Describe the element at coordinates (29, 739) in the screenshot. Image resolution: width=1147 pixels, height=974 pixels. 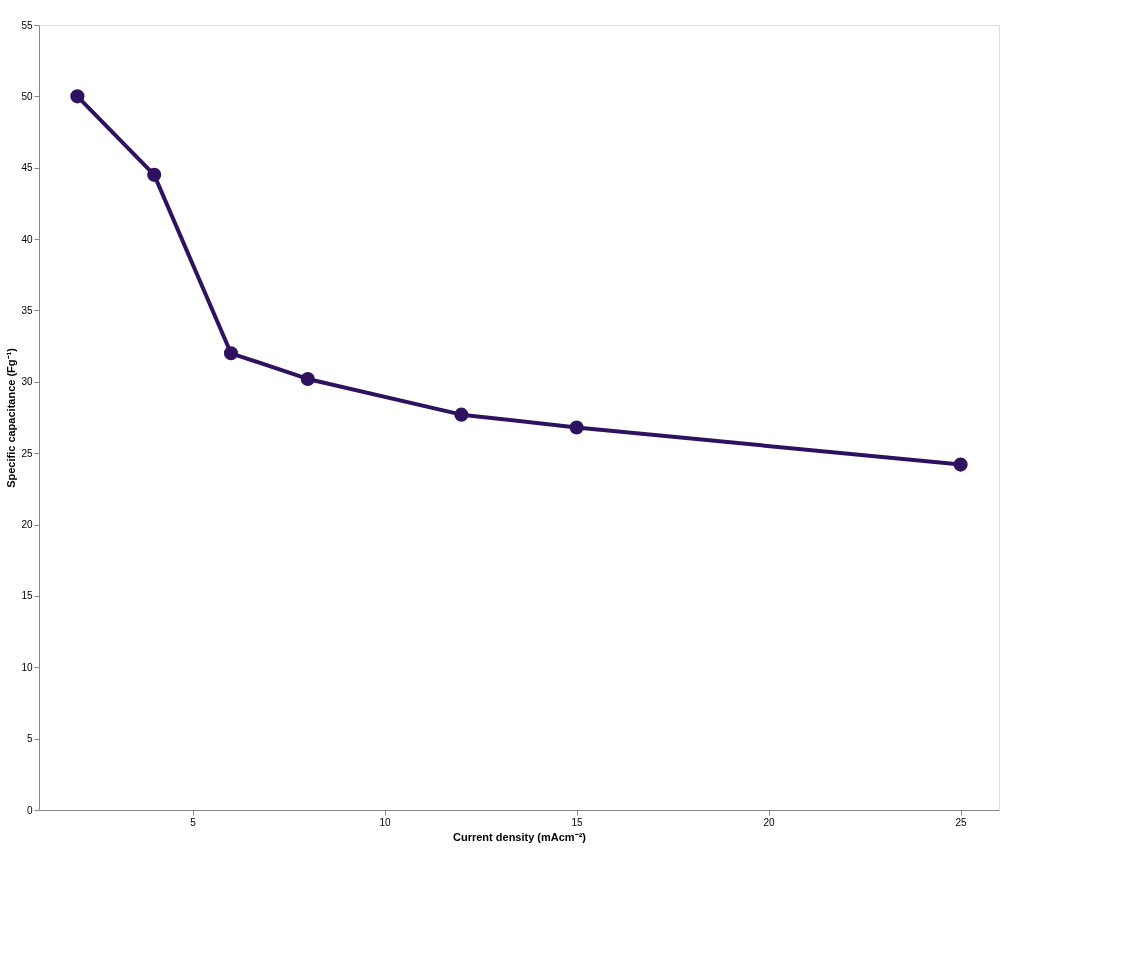
I see `y-tick-label: 5` at that location.